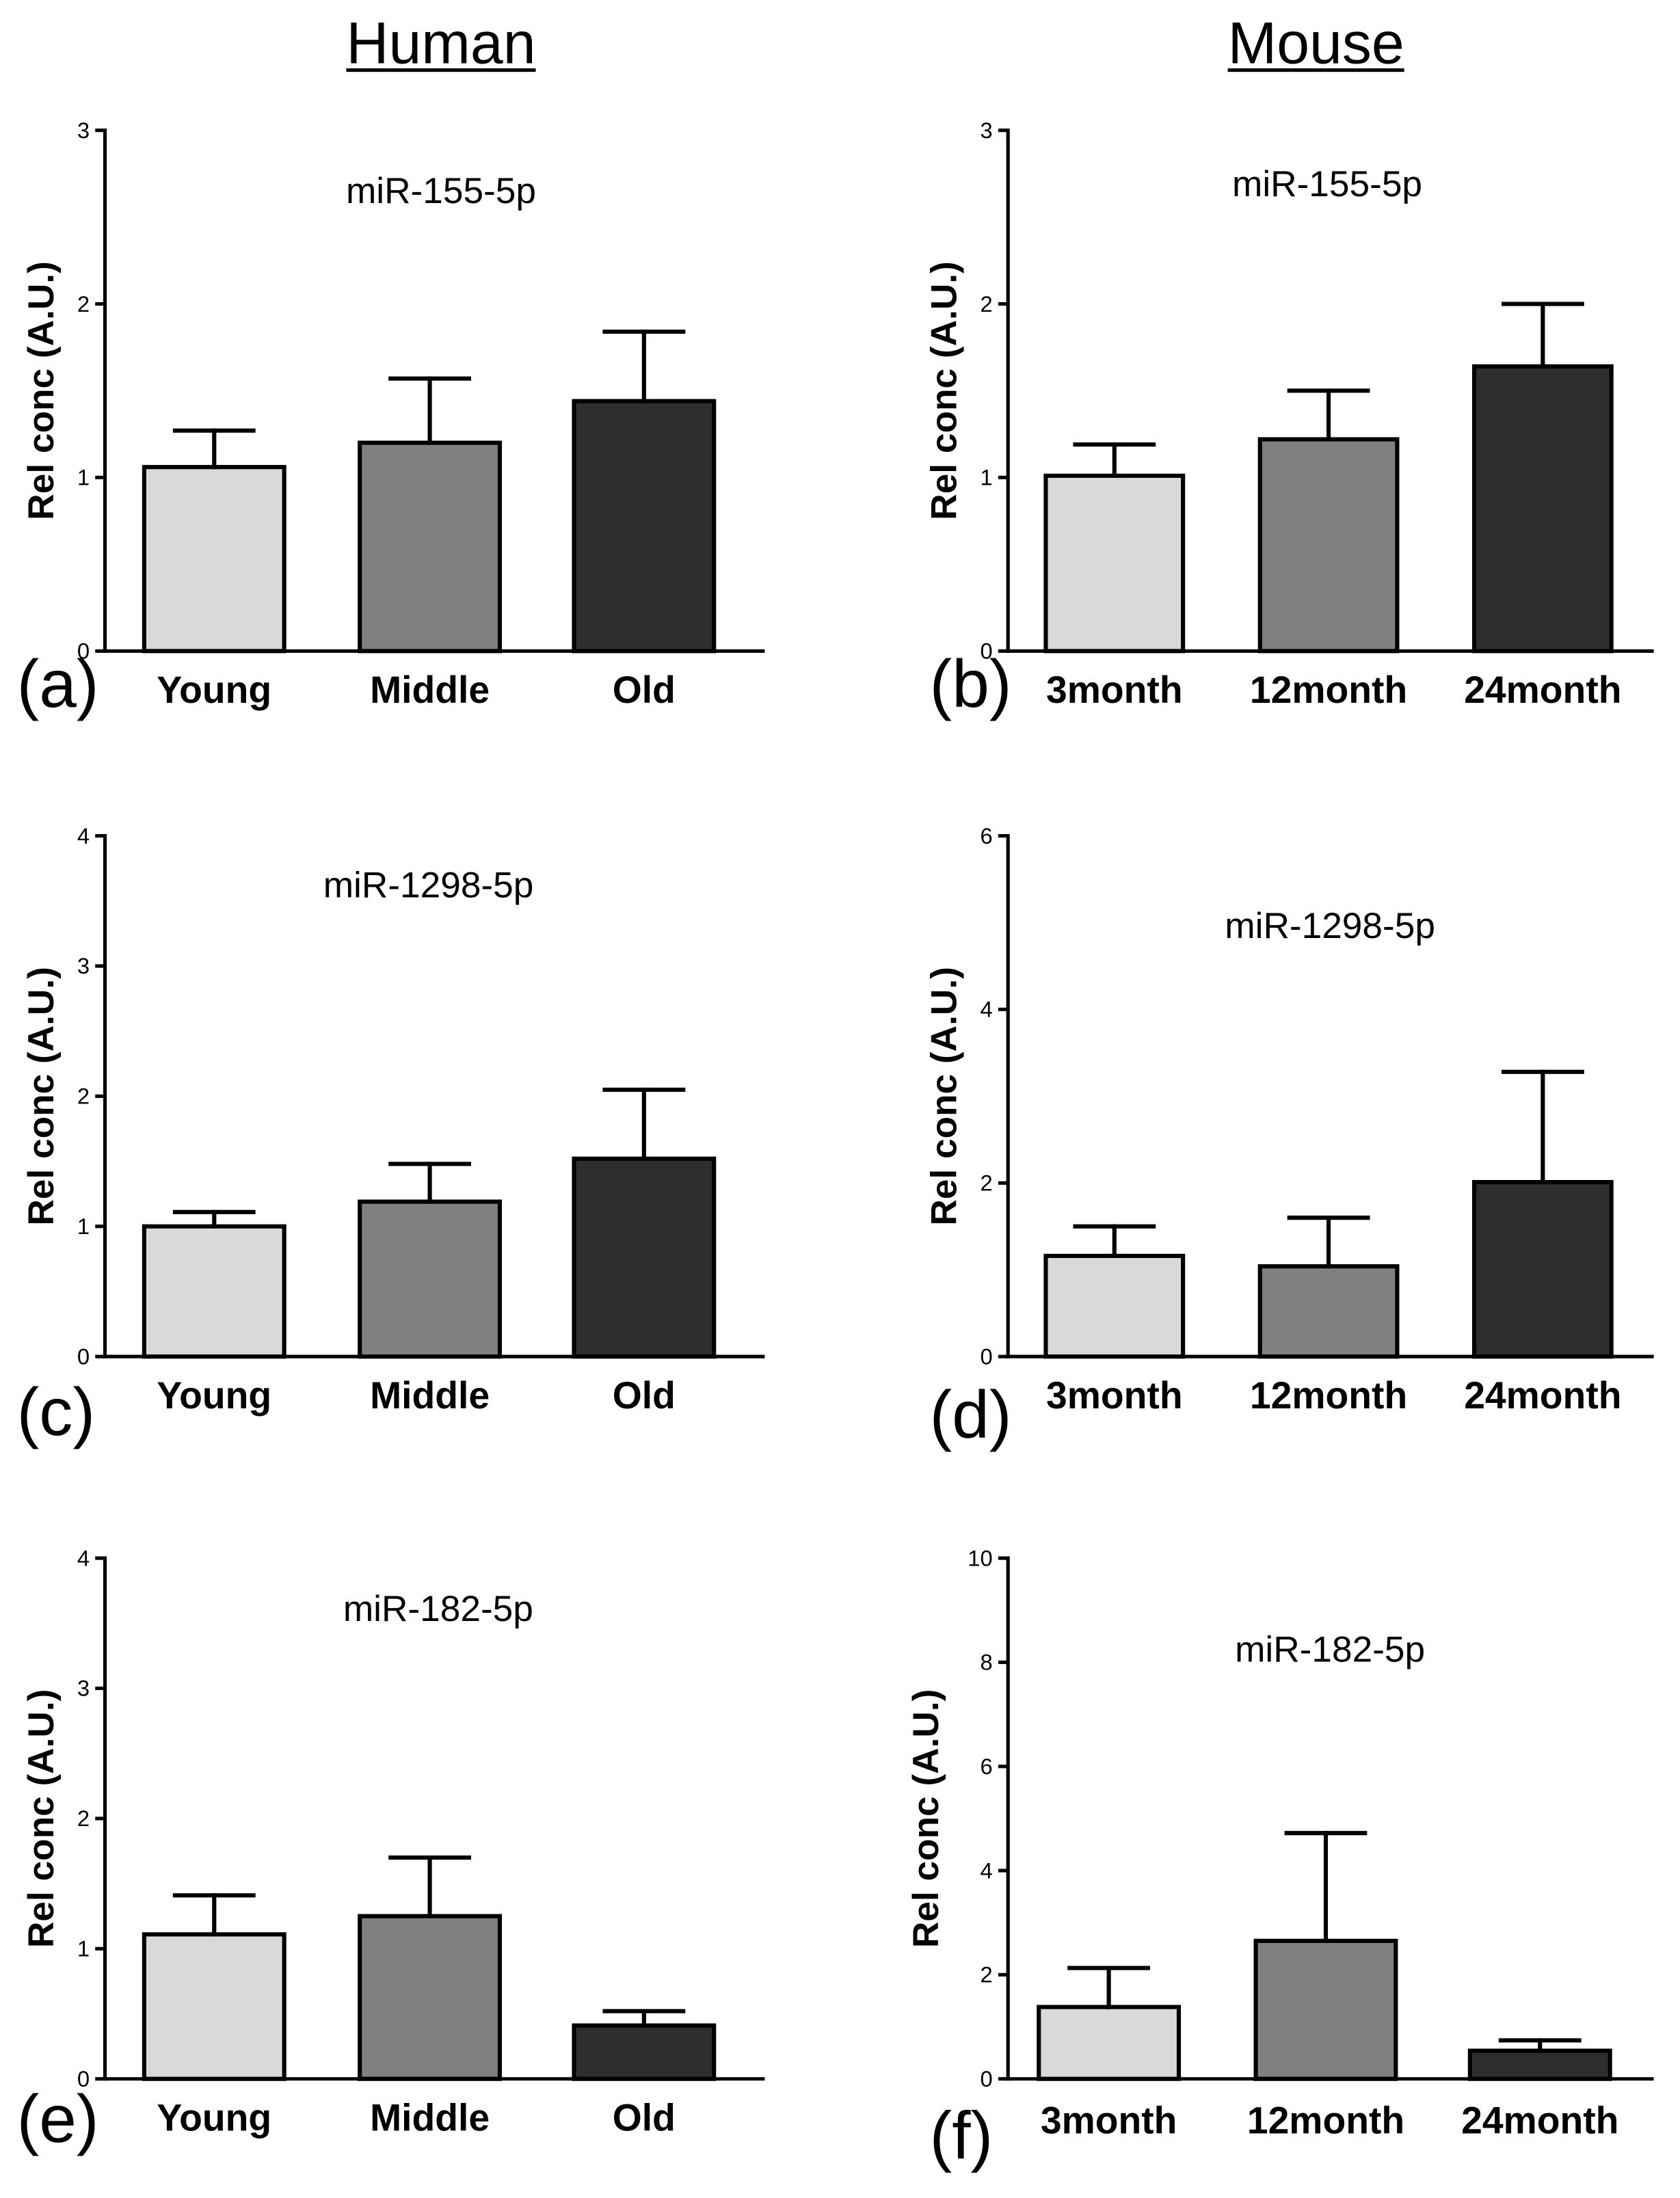 The height and width of the screenshot is (2198, 1680). What do you see at coordinates (1109, 2043) in the screenshot?
I see `bar-f-3month` at bounding box center [1109, 2043].